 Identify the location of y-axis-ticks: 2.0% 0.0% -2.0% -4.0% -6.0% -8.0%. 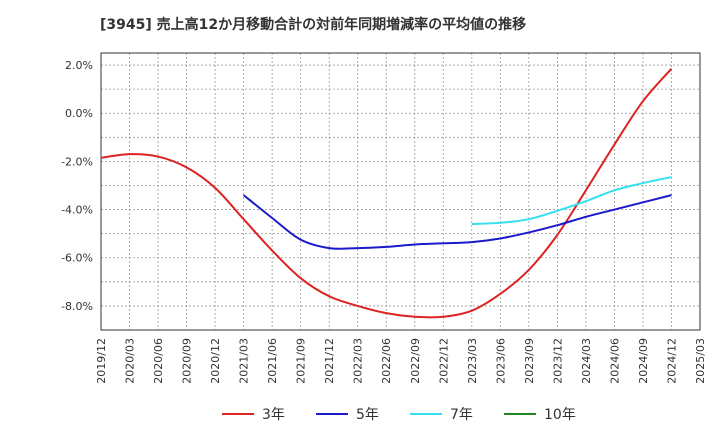
(77, 186).